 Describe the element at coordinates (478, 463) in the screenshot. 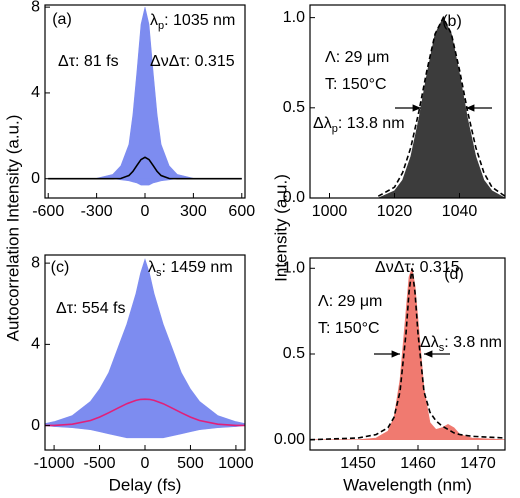

I see `x-tick-label: 1470` at that location.